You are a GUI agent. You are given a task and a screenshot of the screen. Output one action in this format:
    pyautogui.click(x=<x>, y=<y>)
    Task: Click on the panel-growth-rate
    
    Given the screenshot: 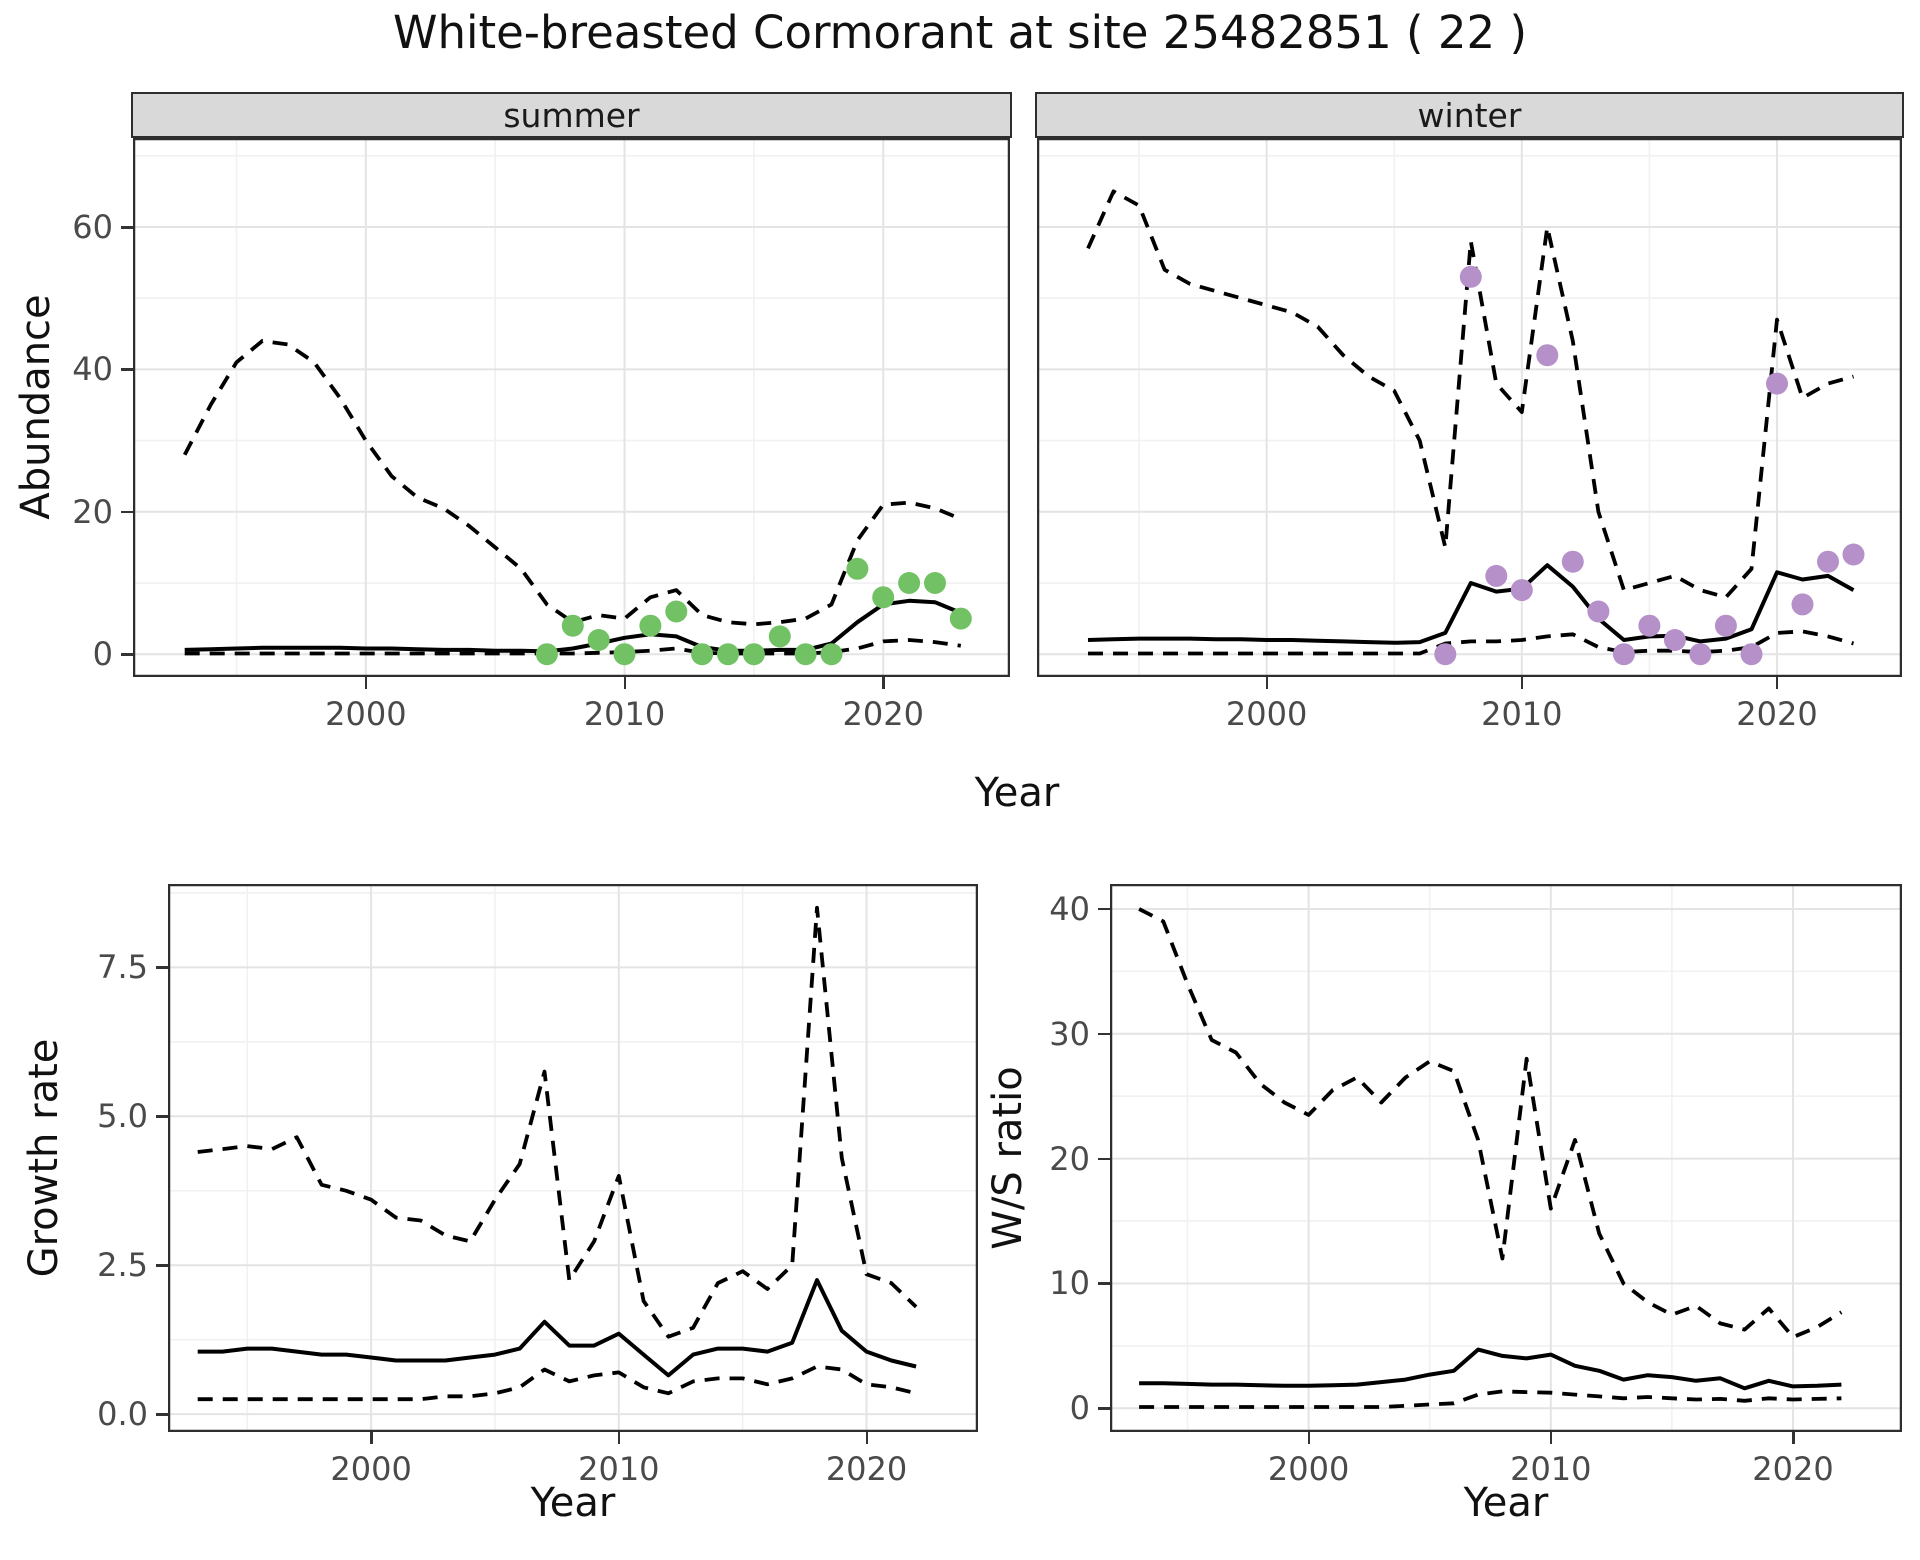 What is the action you would take?
    pyautogui.click(x=573, y=1158)
    